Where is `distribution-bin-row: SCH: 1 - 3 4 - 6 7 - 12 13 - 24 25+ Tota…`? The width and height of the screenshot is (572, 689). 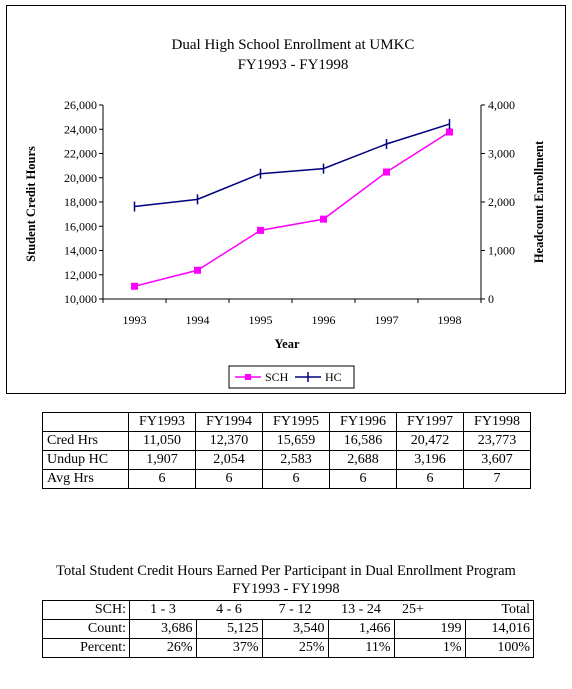
distribution-bin-row: SCH: 1 - 3 4 - 6 7 - 12 13 - 24 25+ Tota… is located at coordinates (288, 610).